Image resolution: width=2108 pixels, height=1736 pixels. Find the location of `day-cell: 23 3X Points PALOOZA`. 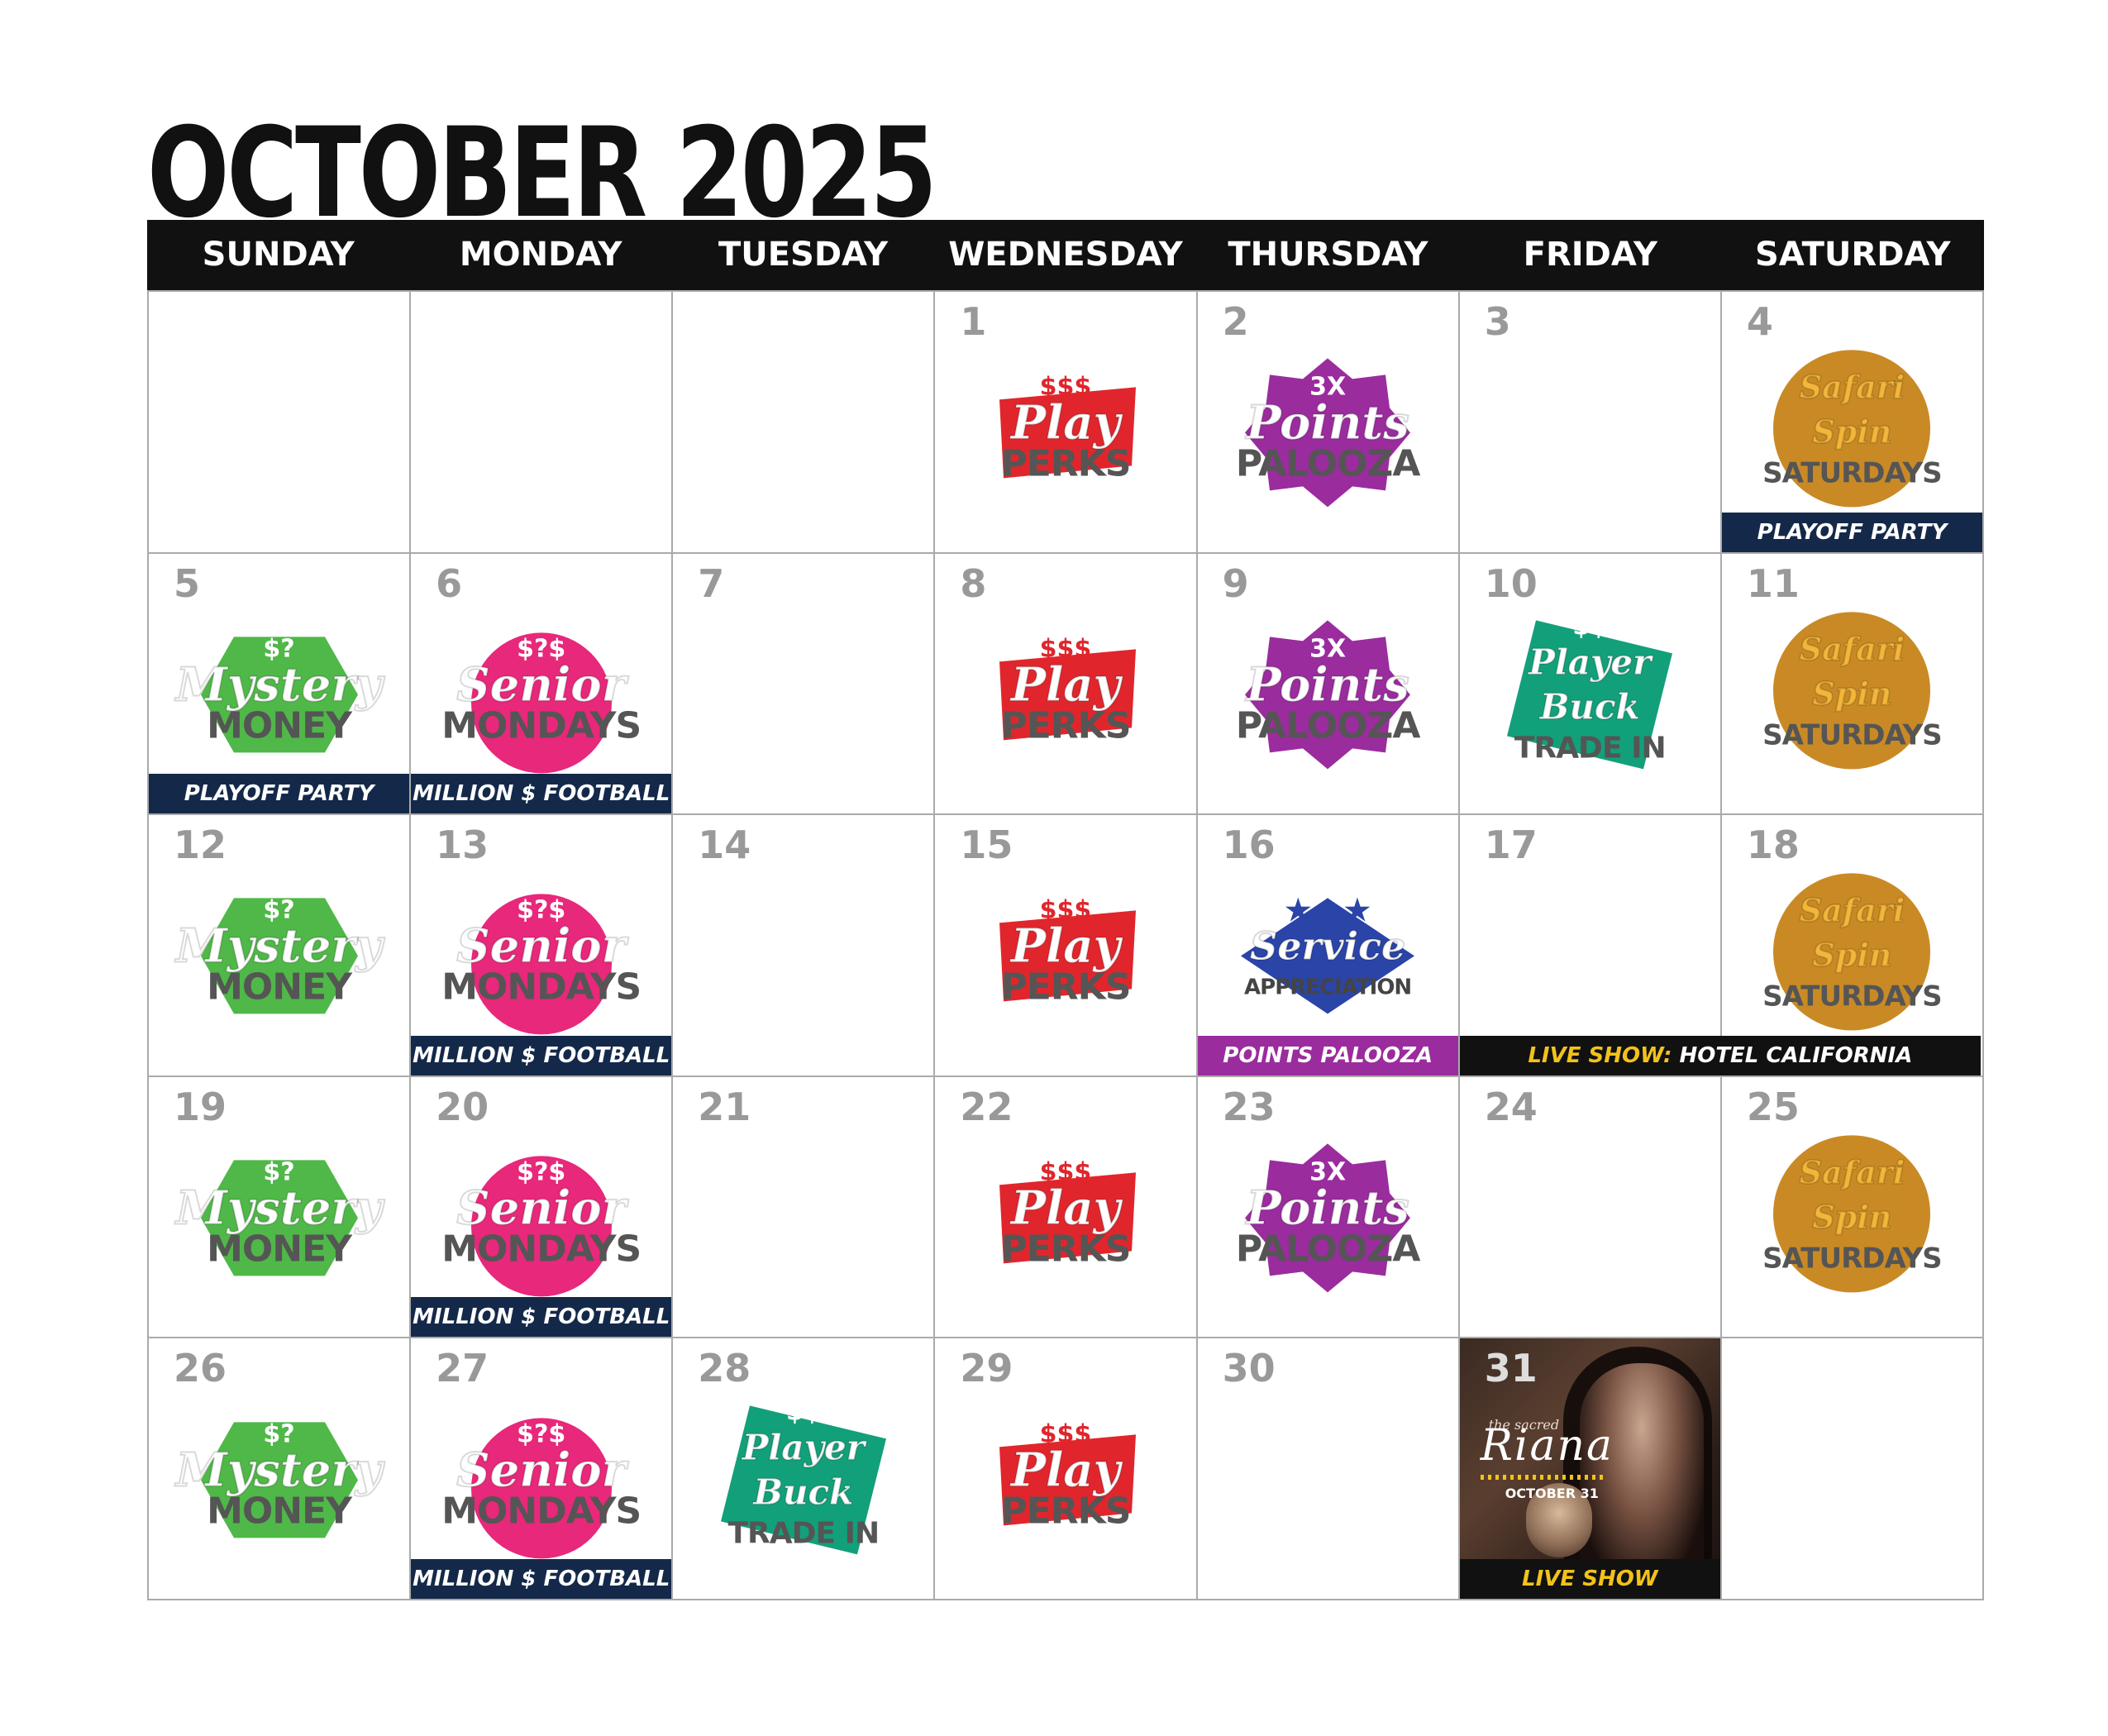

day-cell: 23 3X Points PALOOZA is located at coordinates (1328, 1207).